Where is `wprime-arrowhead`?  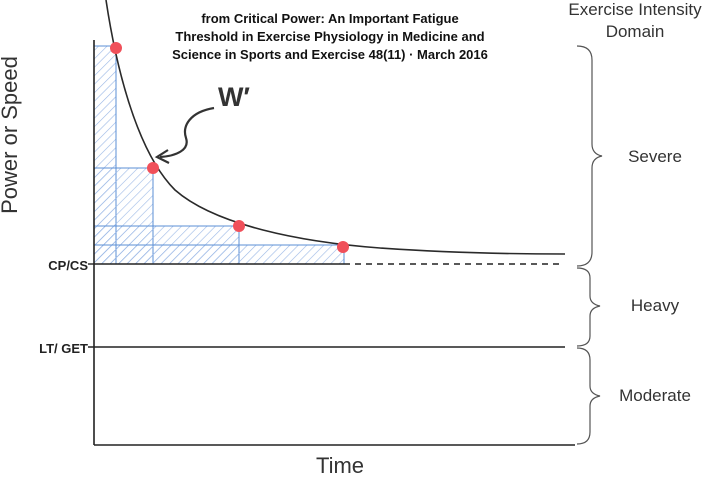 wprime-arrowhead is located at coordinates (162, 156).